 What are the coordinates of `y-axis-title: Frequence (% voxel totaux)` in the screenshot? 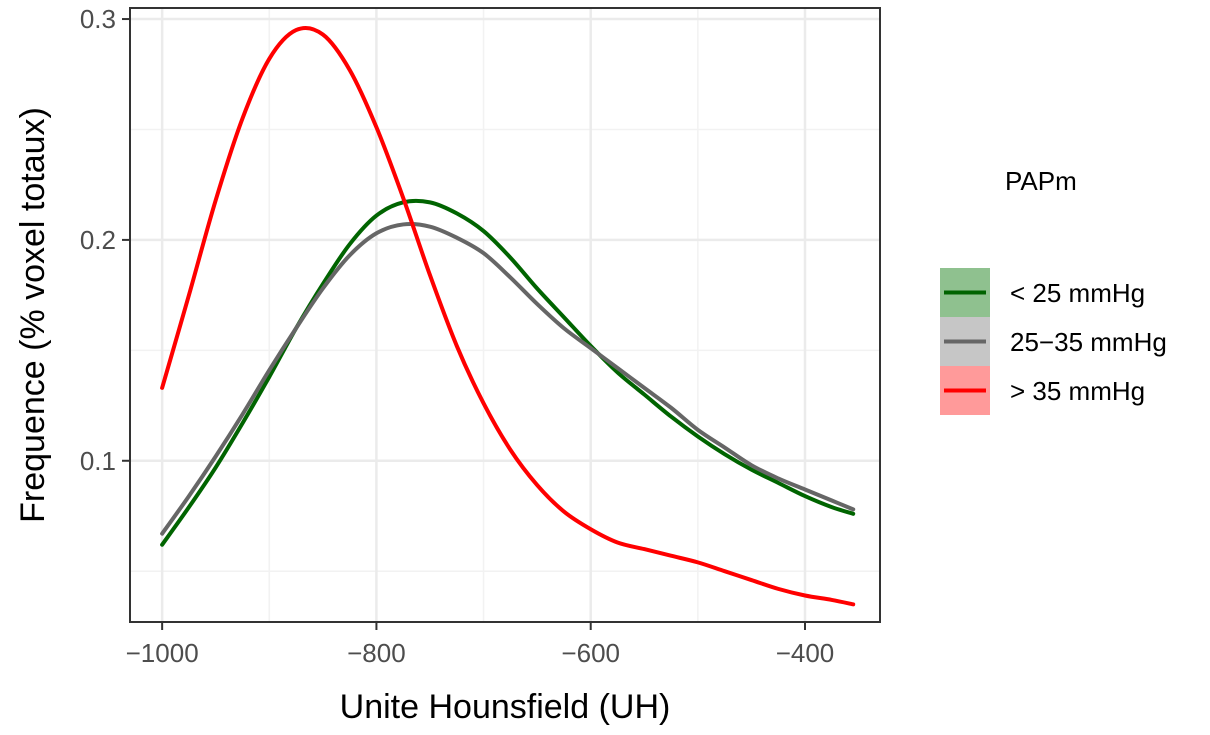 It's located at (33, 315).